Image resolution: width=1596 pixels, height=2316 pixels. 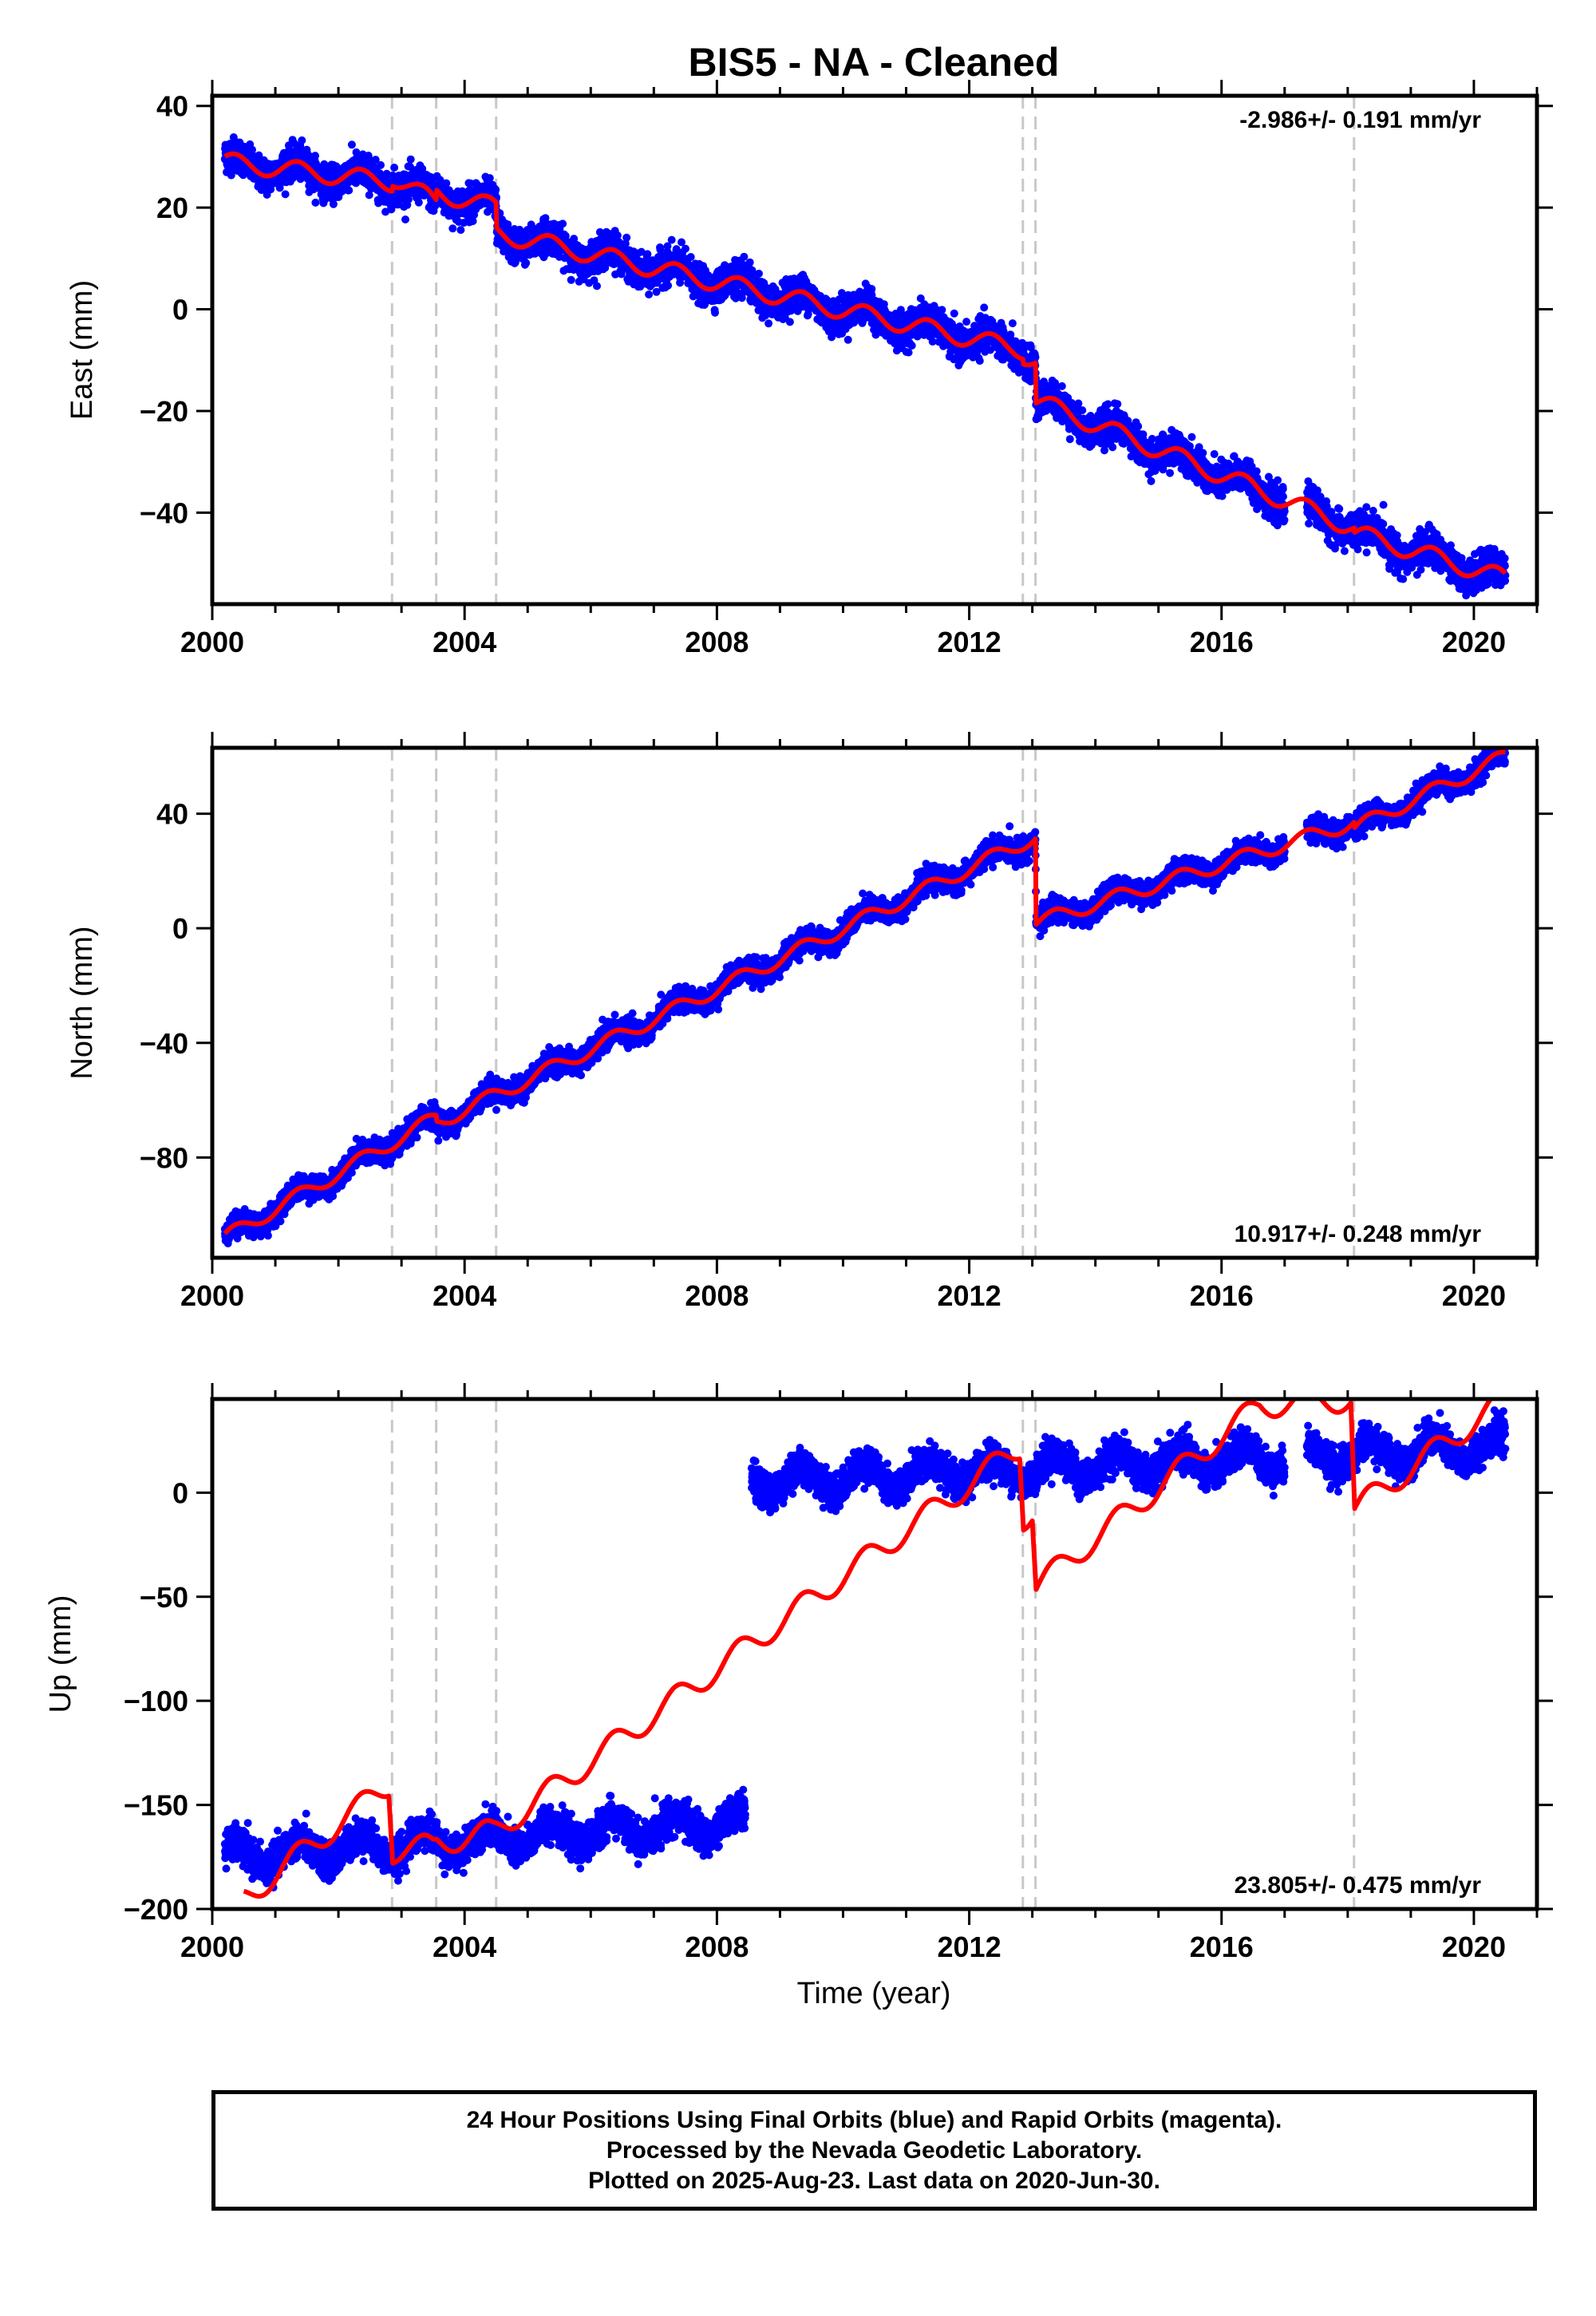 I want to click on figure-title: BIS5 - NA - Cleaned, so click(x=874, y=62).